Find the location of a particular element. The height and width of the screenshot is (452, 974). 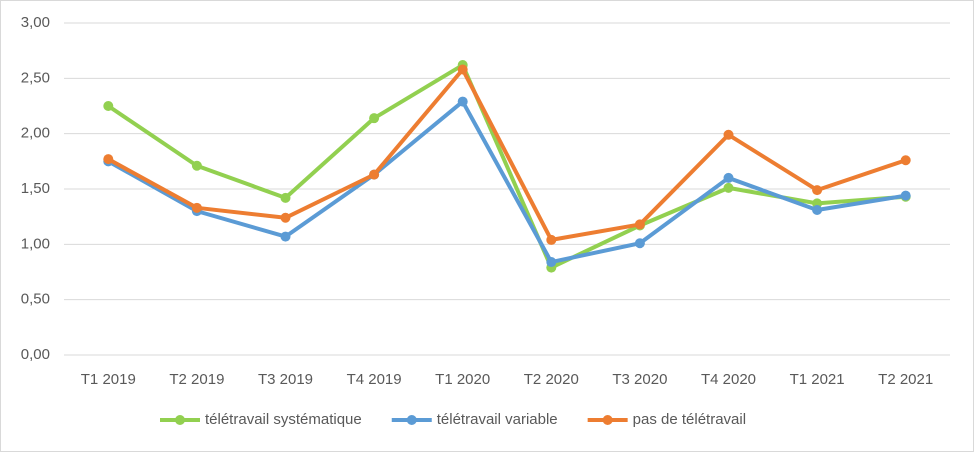

x-tick-label: T1 2019 is located at coordinates (108, 379).